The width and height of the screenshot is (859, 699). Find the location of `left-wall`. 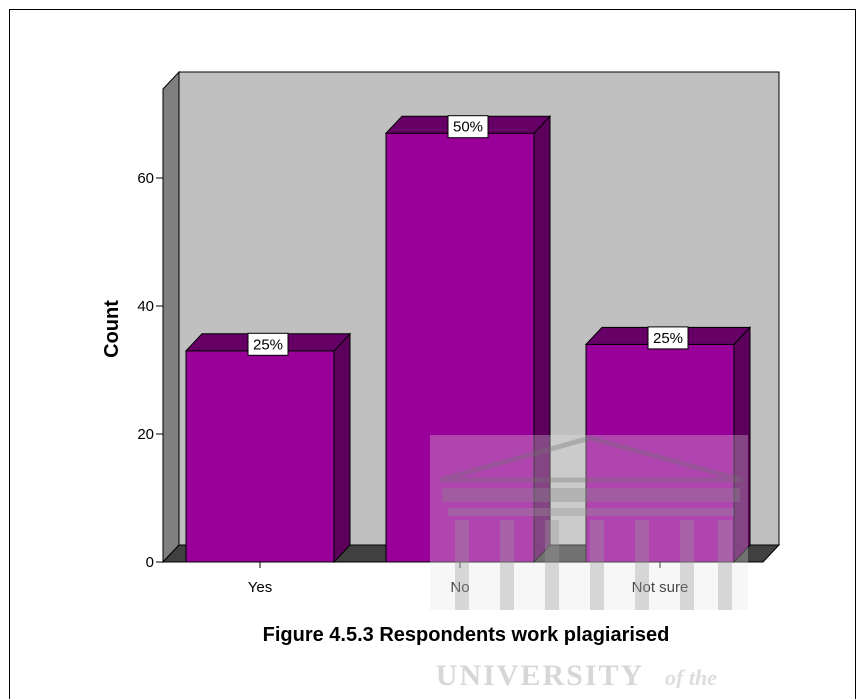

left-wall is located at coordinates (171, 317).